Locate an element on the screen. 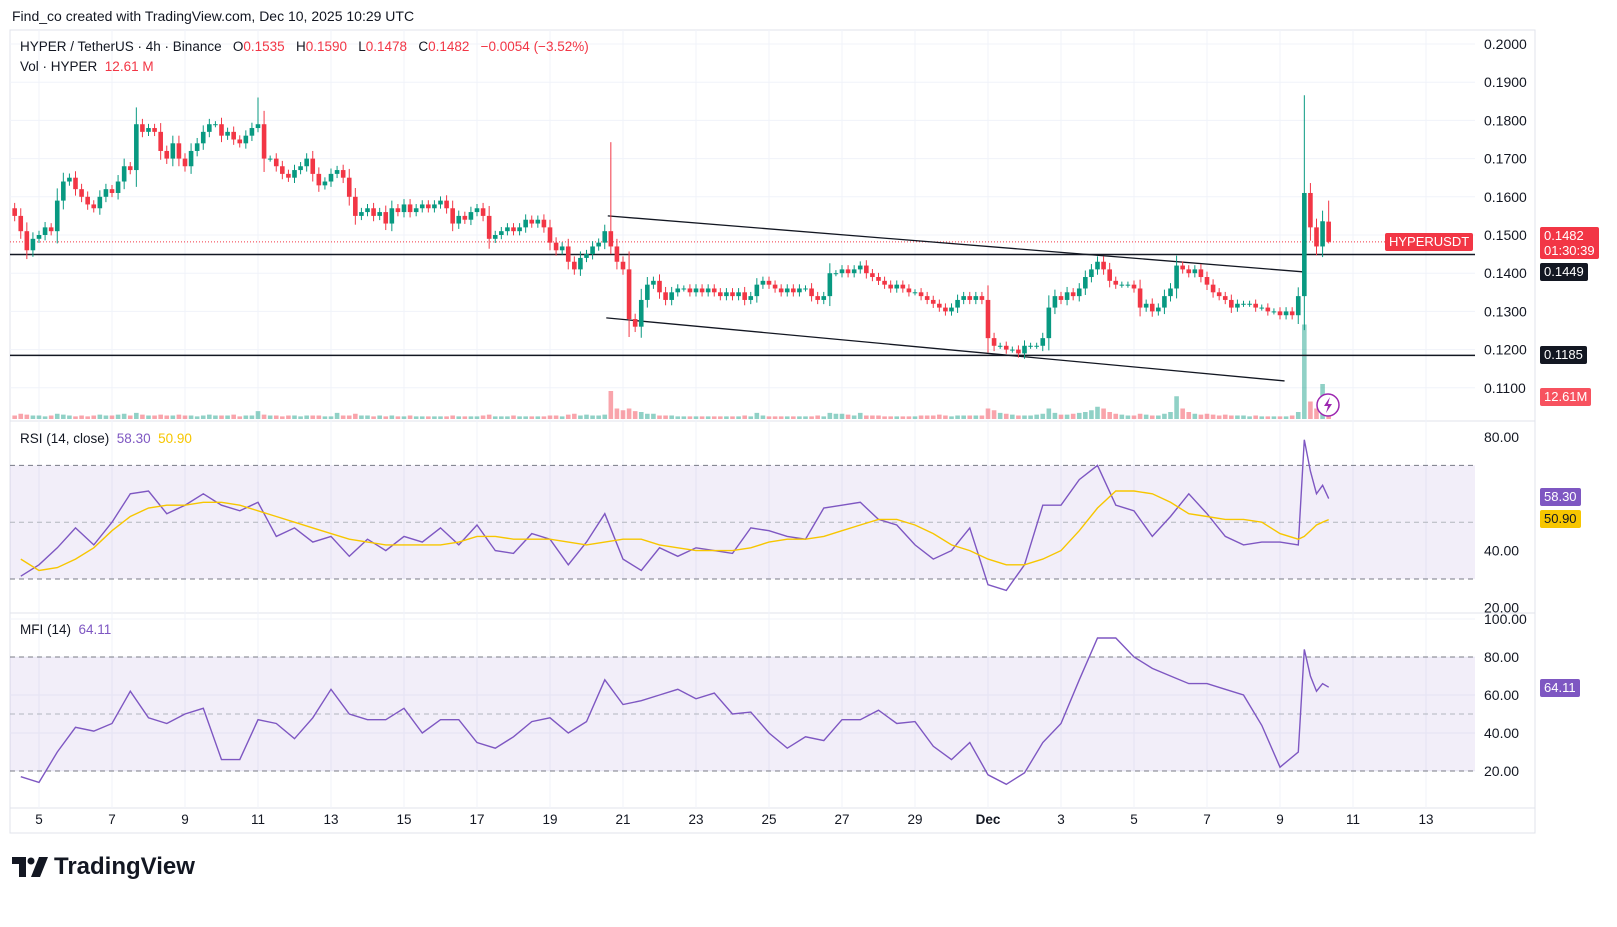 Image resolution: width=1617 pixels, height=927 pixels. mfi-label: MFI (14) is located at coordinates (46, 629).